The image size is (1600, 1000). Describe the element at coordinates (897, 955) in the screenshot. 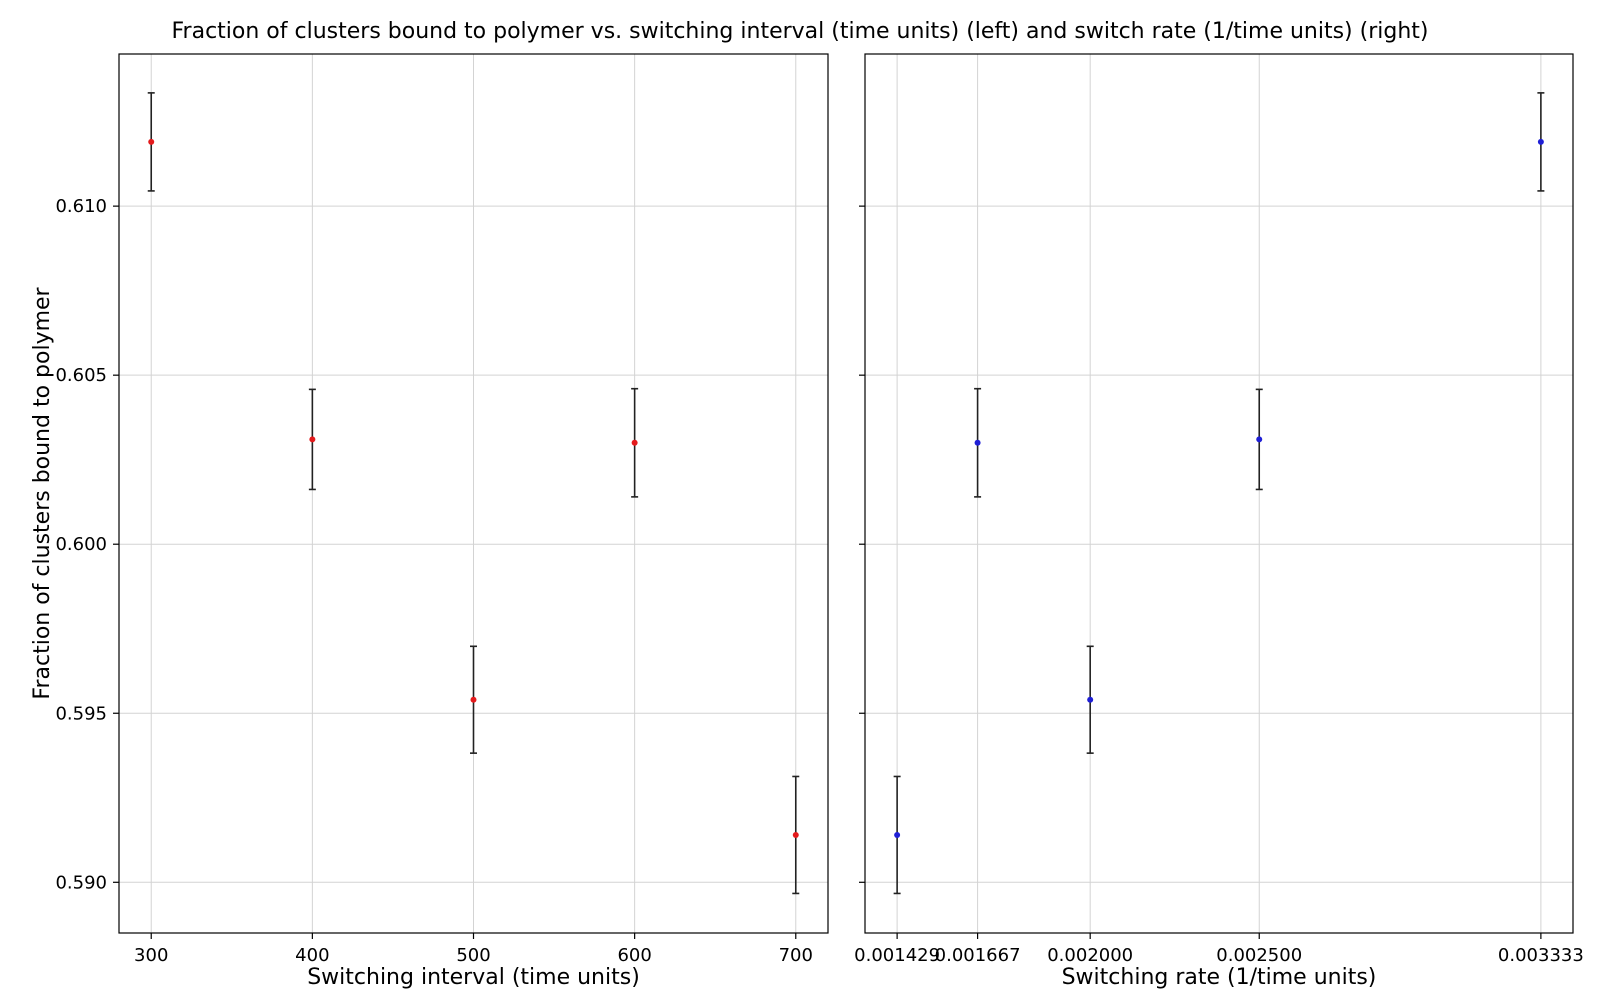

I see `right-x-tick-label: 0.001429` at that location.